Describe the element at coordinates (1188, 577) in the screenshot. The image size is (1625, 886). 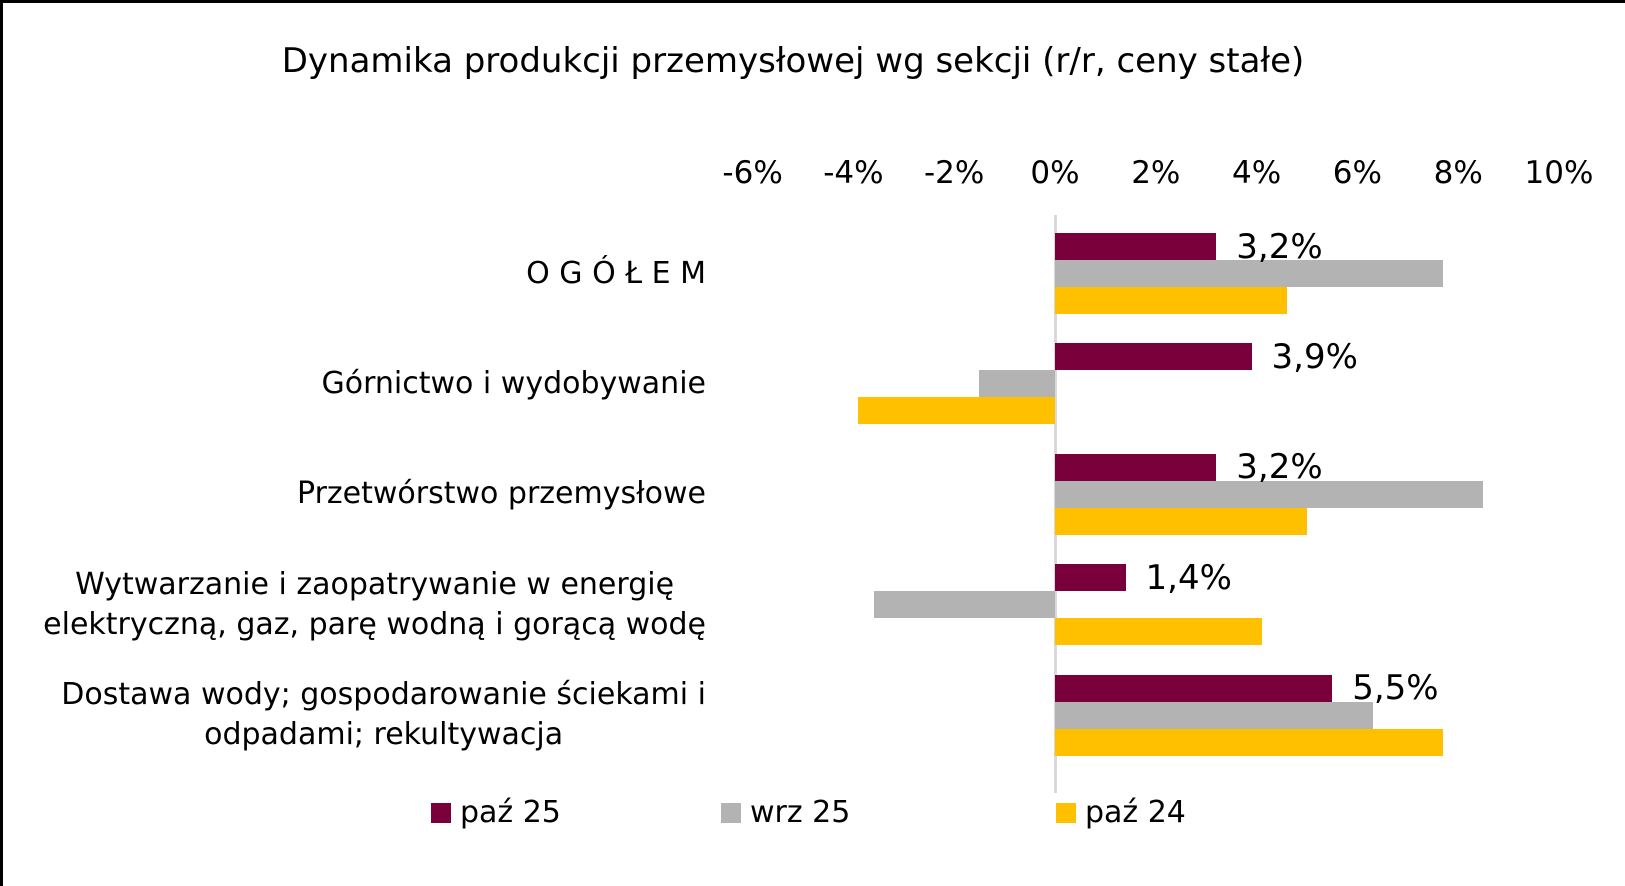
I see `bar-value-label: 1,4%` at that location.